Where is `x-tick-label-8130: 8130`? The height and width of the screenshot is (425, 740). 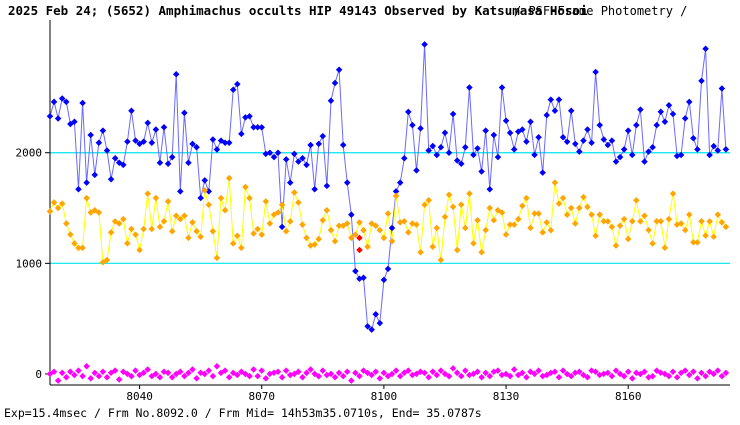 x-tick-label-8130: 8130 is located at coordinates (506, 396).